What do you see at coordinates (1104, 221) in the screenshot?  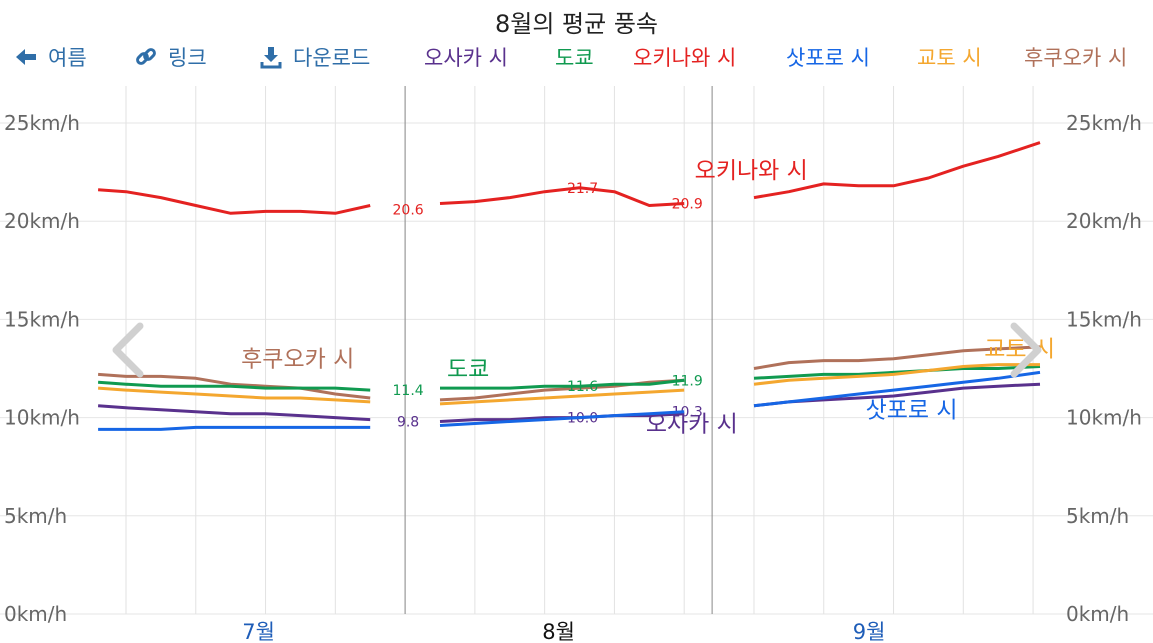 I see `y-tick-label-right: 20km/h` at bounding box center [1104, 221].